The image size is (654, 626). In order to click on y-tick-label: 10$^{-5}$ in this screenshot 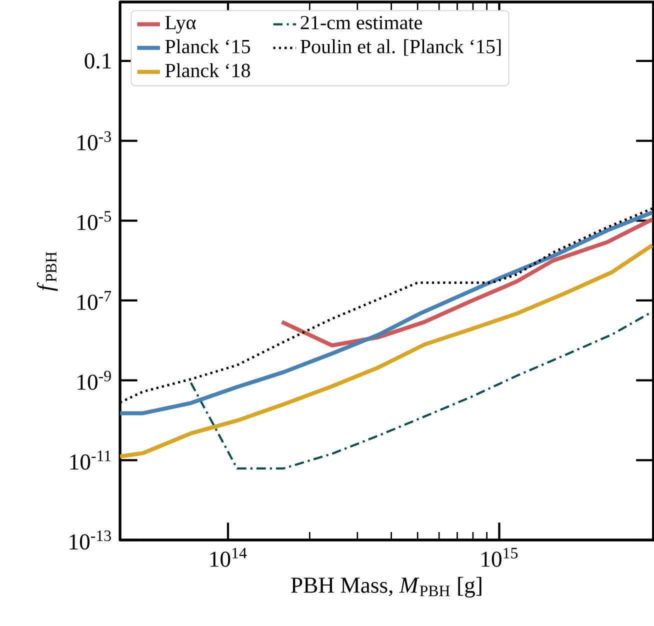, I will do `click(94, 220)`.